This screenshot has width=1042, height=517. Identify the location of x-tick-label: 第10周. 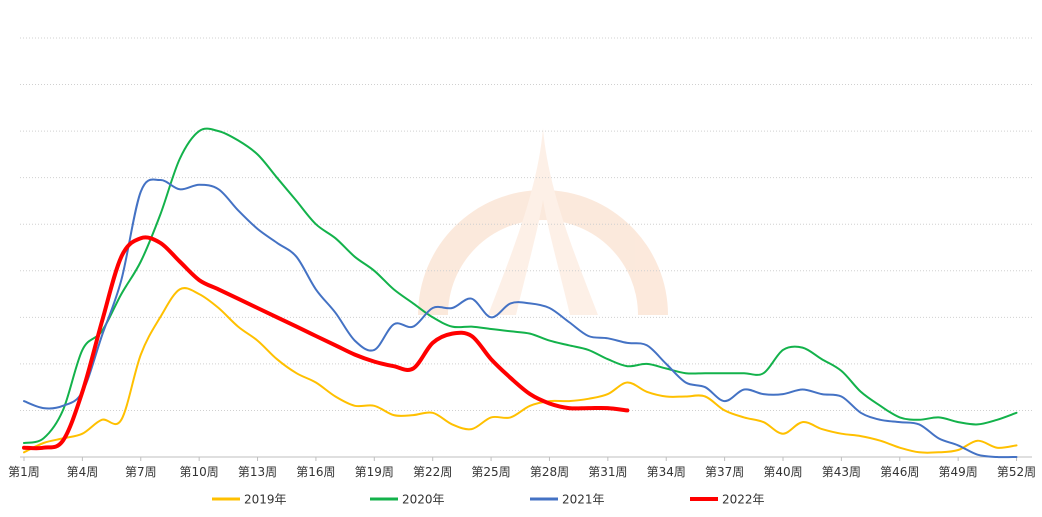
(199, 472).